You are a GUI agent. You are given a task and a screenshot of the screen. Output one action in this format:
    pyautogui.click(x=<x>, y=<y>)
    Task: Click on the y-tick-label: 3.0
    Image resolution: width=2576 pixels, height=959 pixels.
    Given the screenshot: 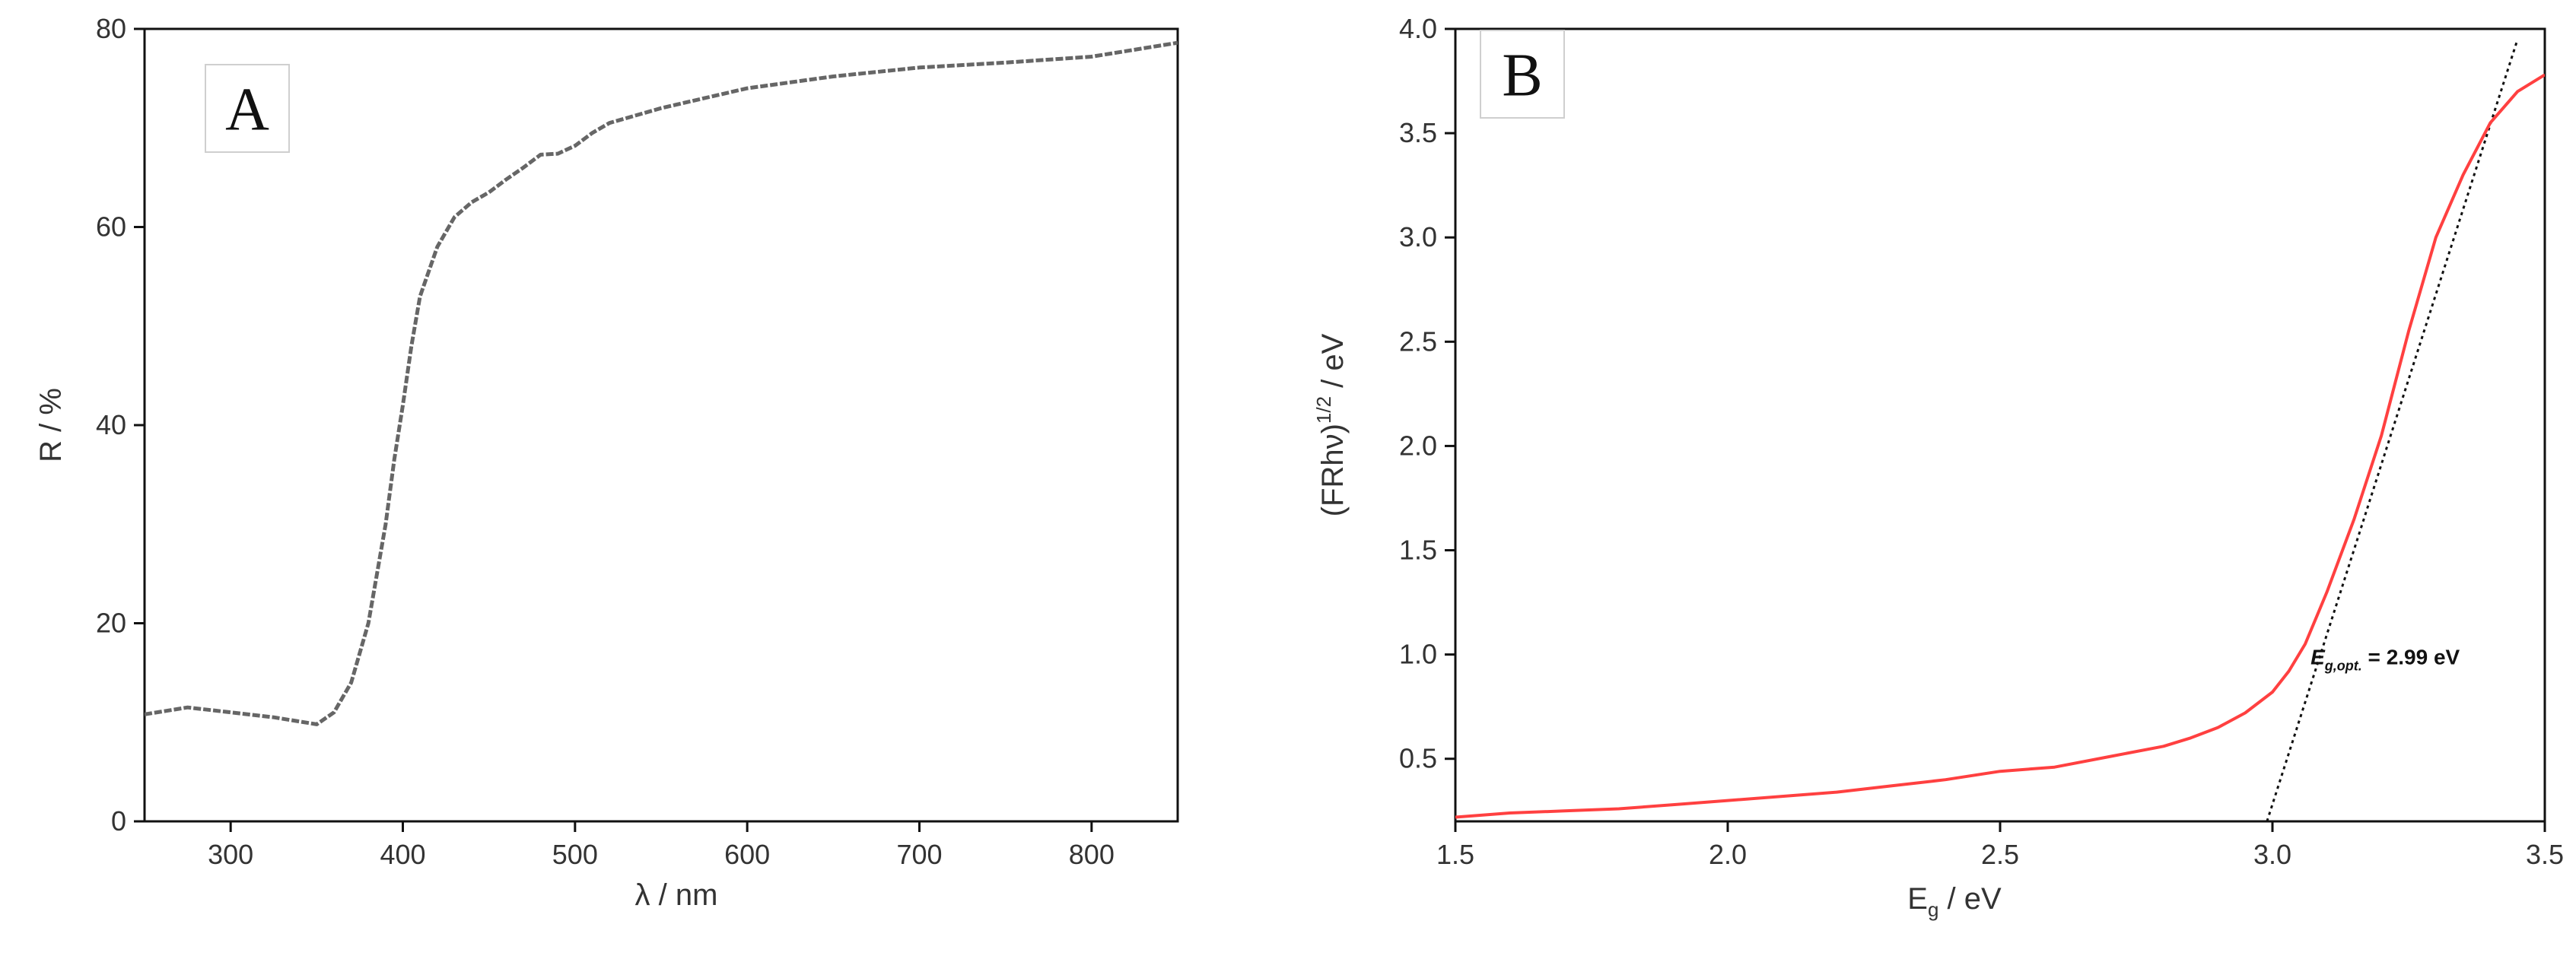 What is the action you would take?
    pyautogui.click(x=1418, y=236)
    